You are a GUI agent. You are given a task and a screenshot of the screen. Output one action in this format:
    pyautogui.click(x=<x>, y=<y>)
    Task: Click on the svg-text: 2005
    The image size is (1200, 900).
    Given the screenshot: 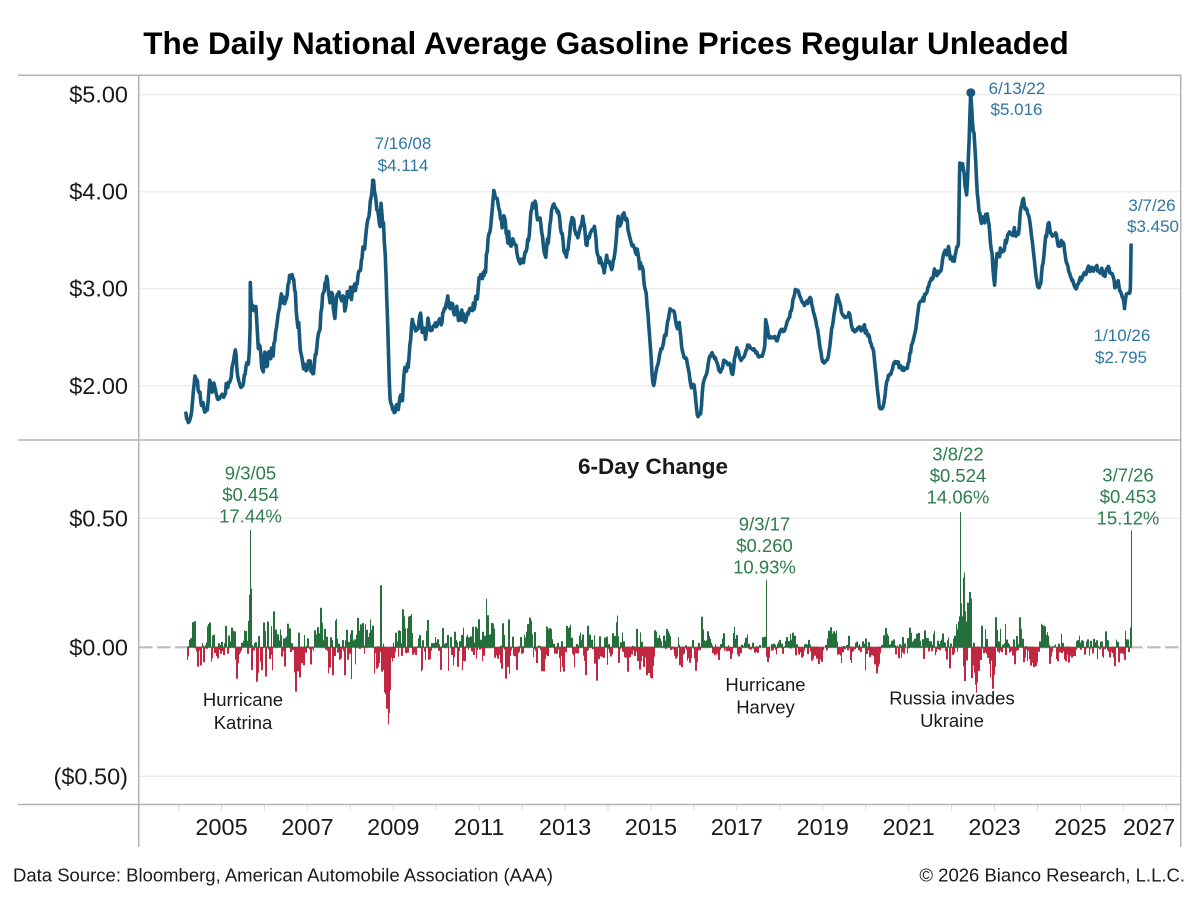 What is the action you would take?
    pyautogui.click(x=221, y=827)
    